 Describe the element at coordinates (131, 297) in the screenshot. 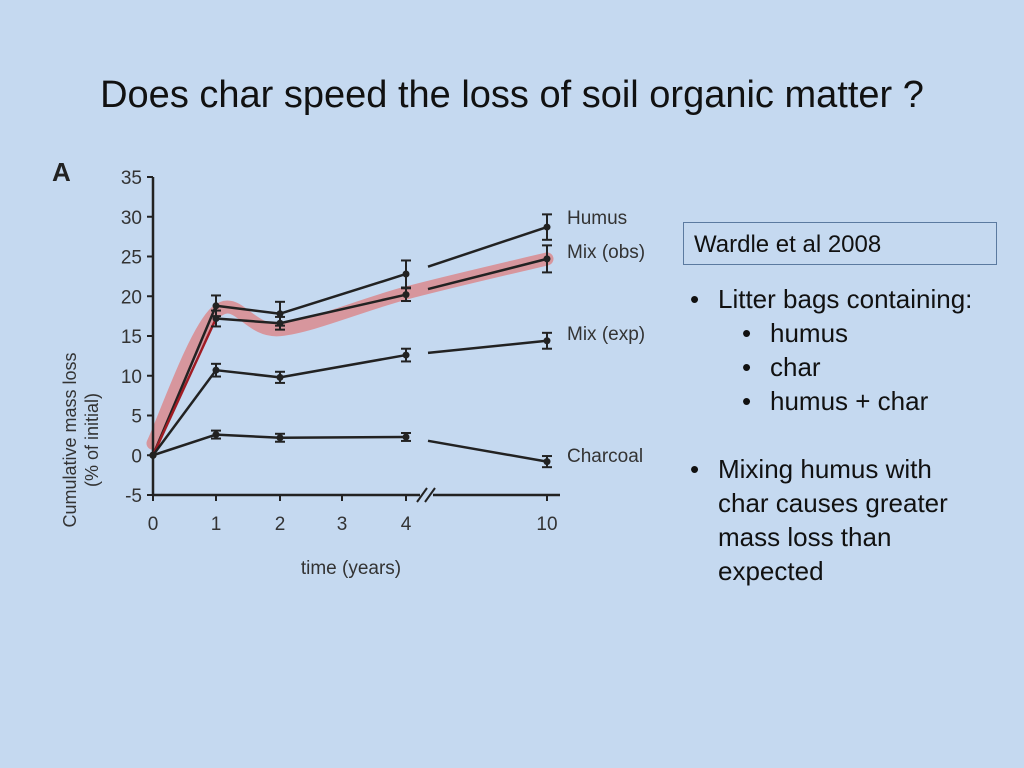

I see `y-tick-label: 20` at that location.